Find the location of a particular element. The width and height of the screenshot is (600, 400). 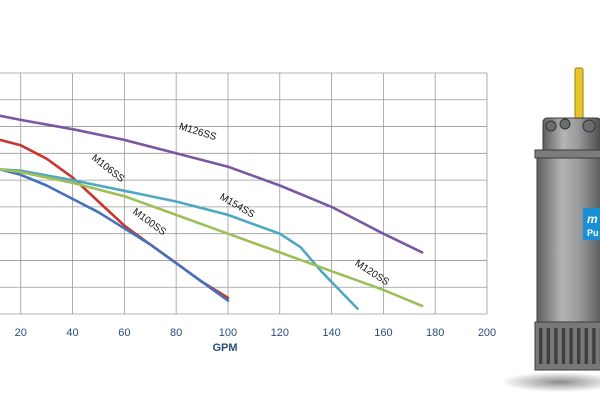

series-label-m120ss: M120SS is located at coordinates (372, 273).